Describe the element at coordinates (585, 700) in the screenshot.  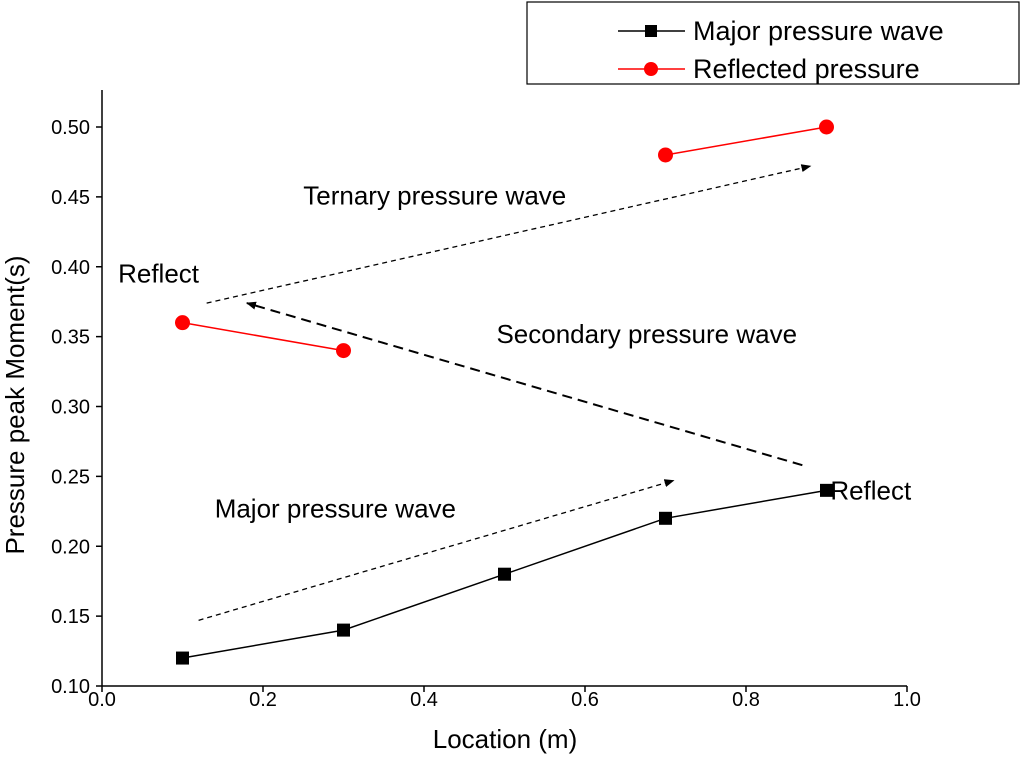
I see `x-tick-label: 0.6` at that location.